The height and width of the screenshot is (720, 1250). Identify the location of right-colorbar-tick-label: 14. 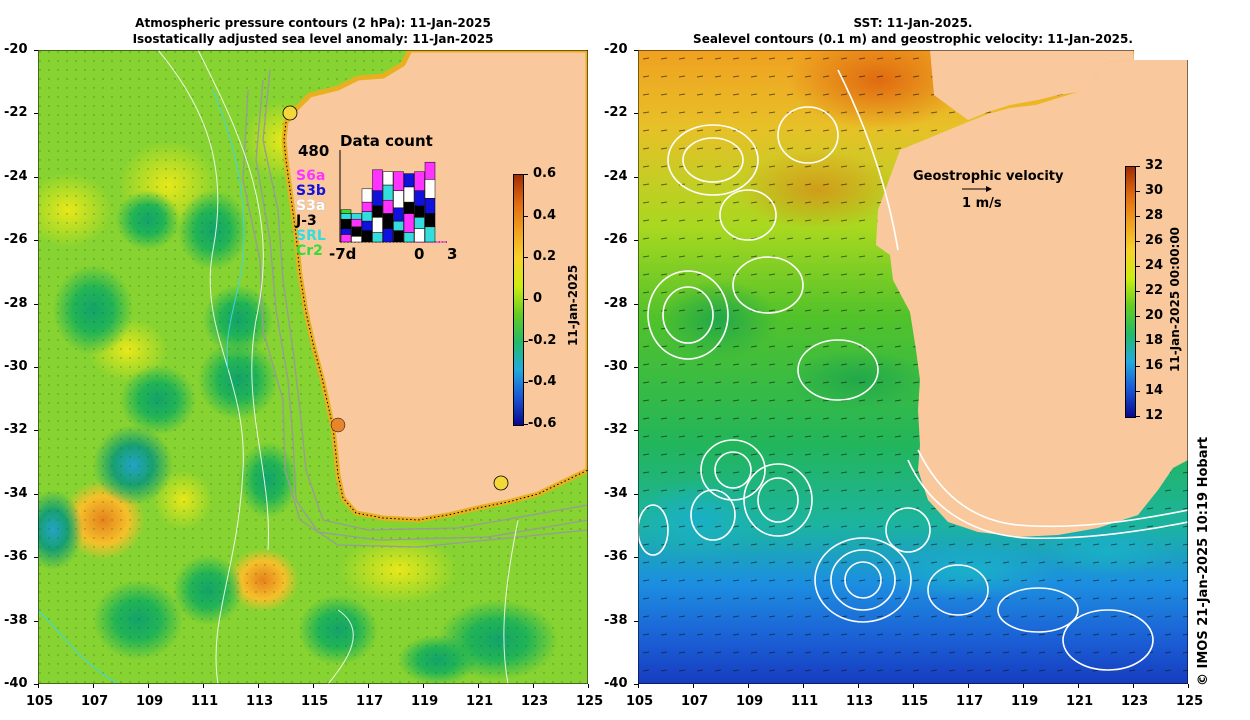
(1154, 390).